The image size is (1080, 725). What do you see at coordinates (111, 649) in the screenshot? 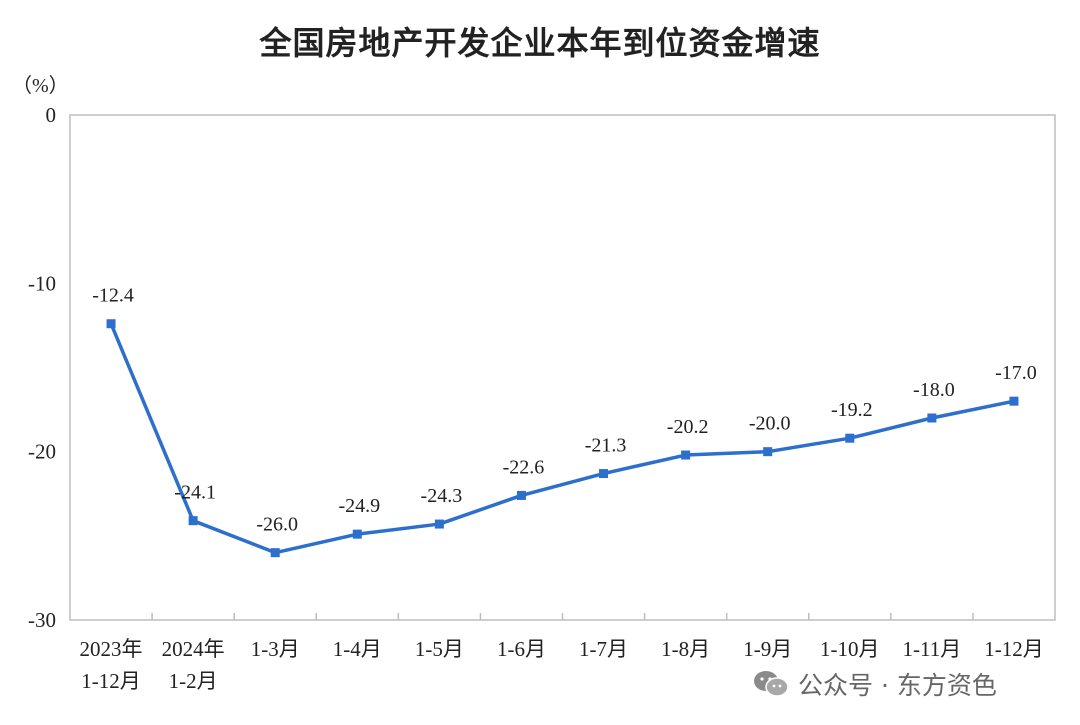
I see `x-tick-label: 2023年` at bounding box center [111, 649].